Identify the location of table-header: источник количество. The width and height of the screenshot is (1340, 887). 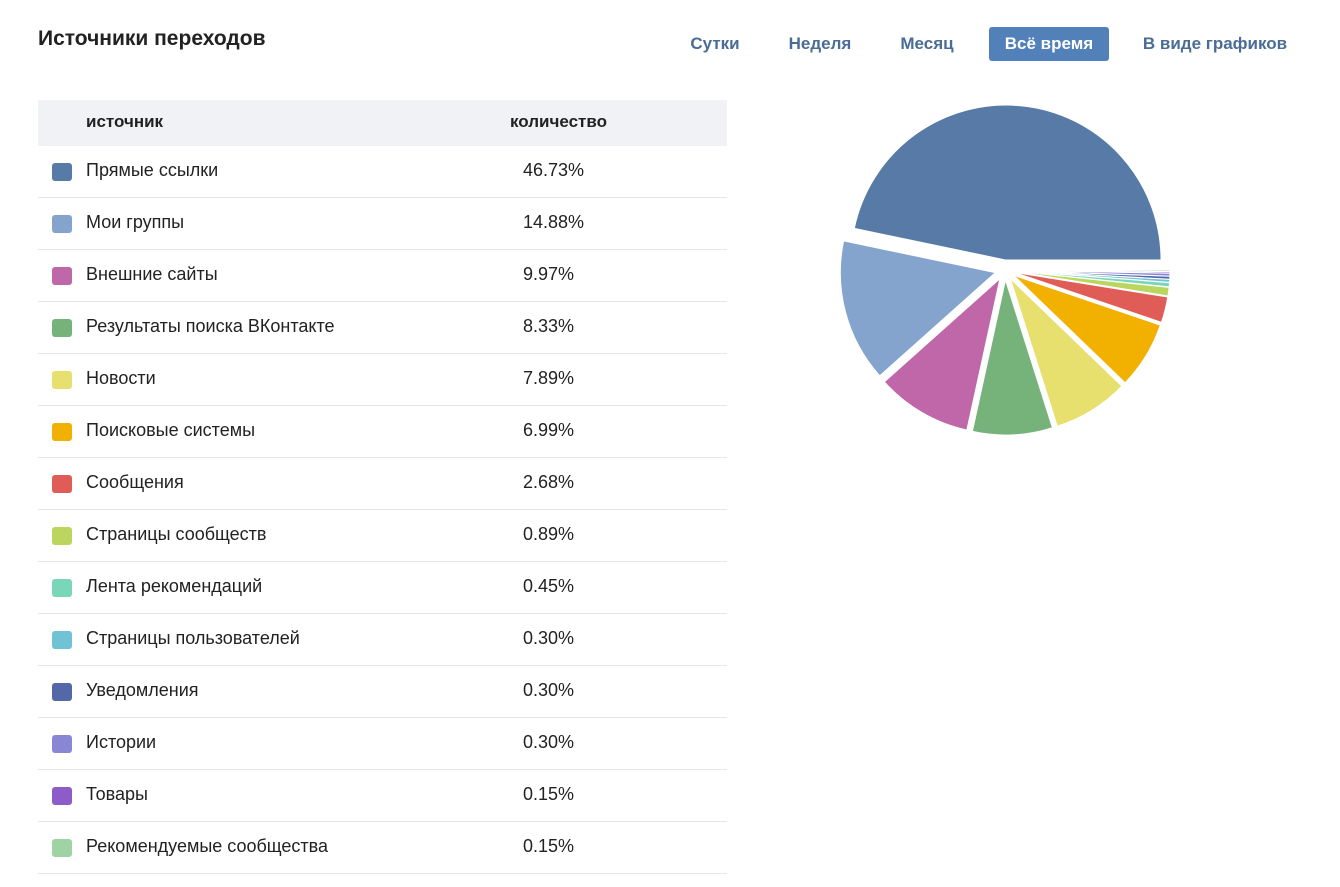
(382, 123).